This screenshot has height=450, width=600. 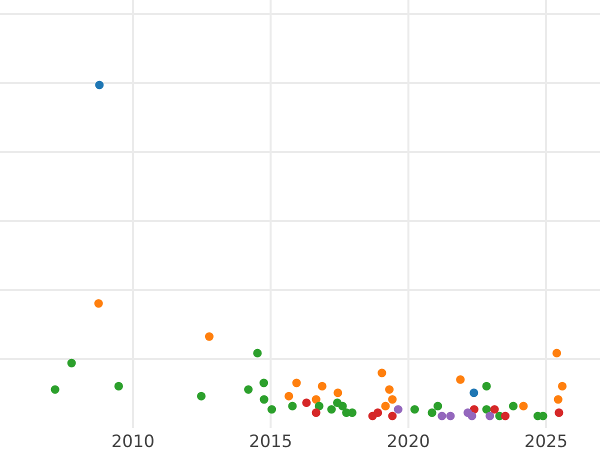 I want to click on x-tick-label: 2015, so click(x=270, y=441).